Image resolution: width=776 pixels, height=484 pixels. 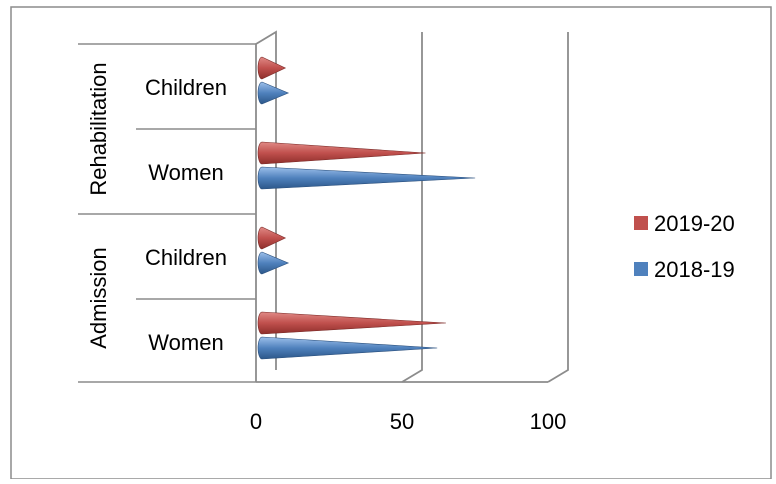 What do you see at coordinates (185, 172) in the screenshot?
I see `category-label-rehab-women: Women` at bounding box center [185, 172].